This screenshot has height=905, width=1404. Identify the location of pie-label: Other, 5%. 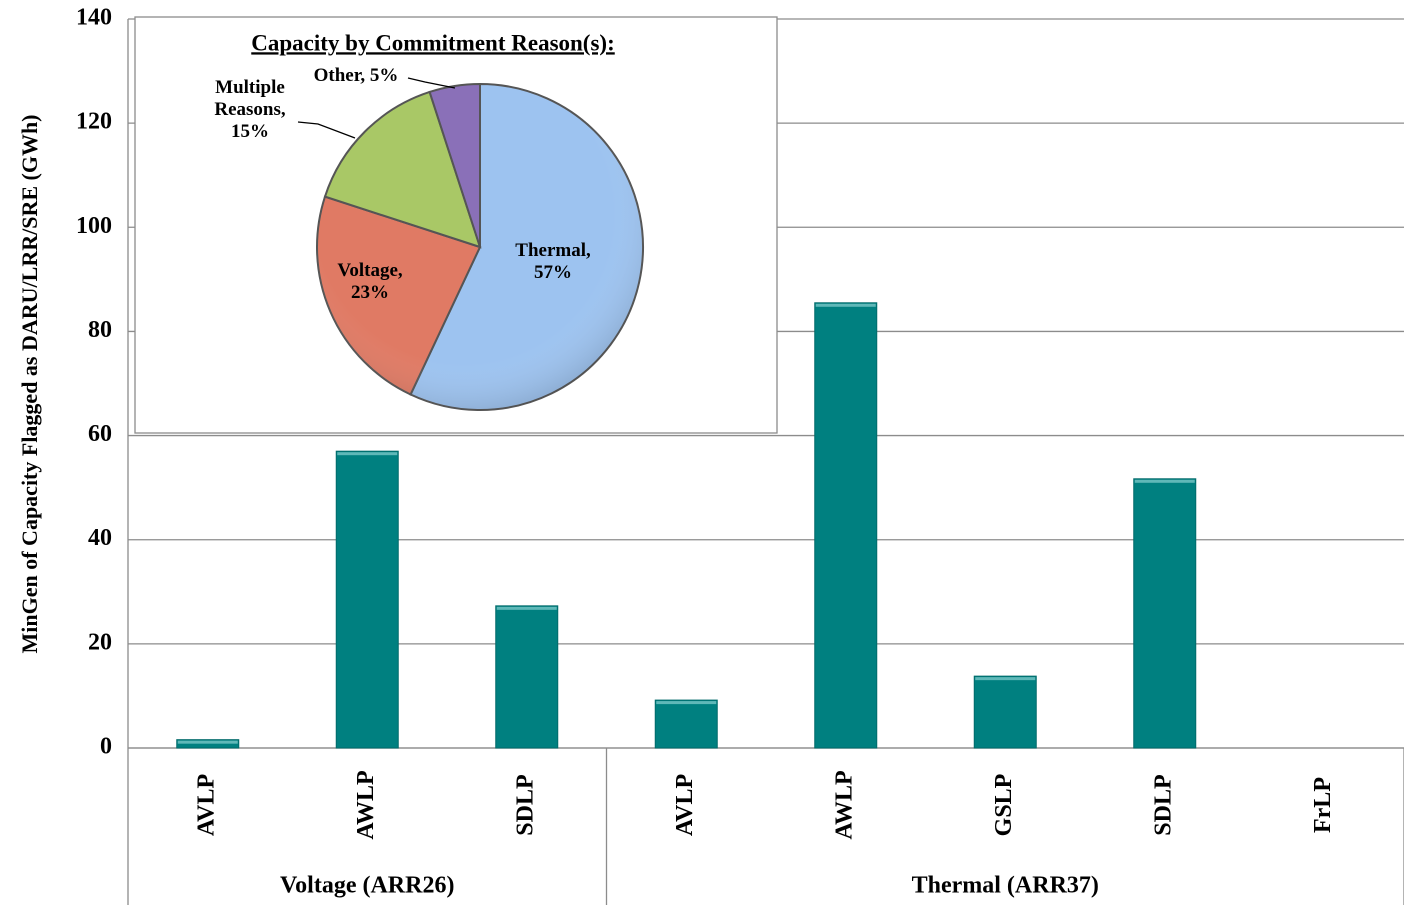
(356, 76).